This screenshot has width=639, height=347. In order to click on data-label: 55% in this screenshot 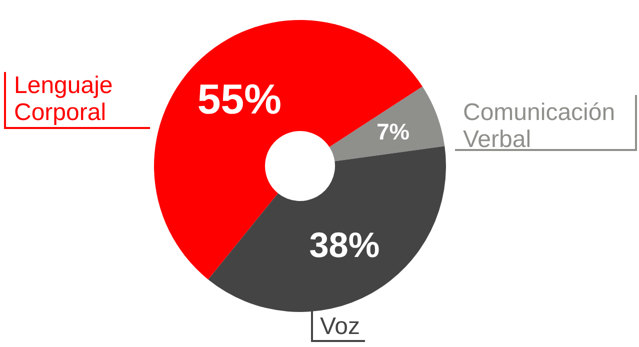, I will do `click(239, 98)`.